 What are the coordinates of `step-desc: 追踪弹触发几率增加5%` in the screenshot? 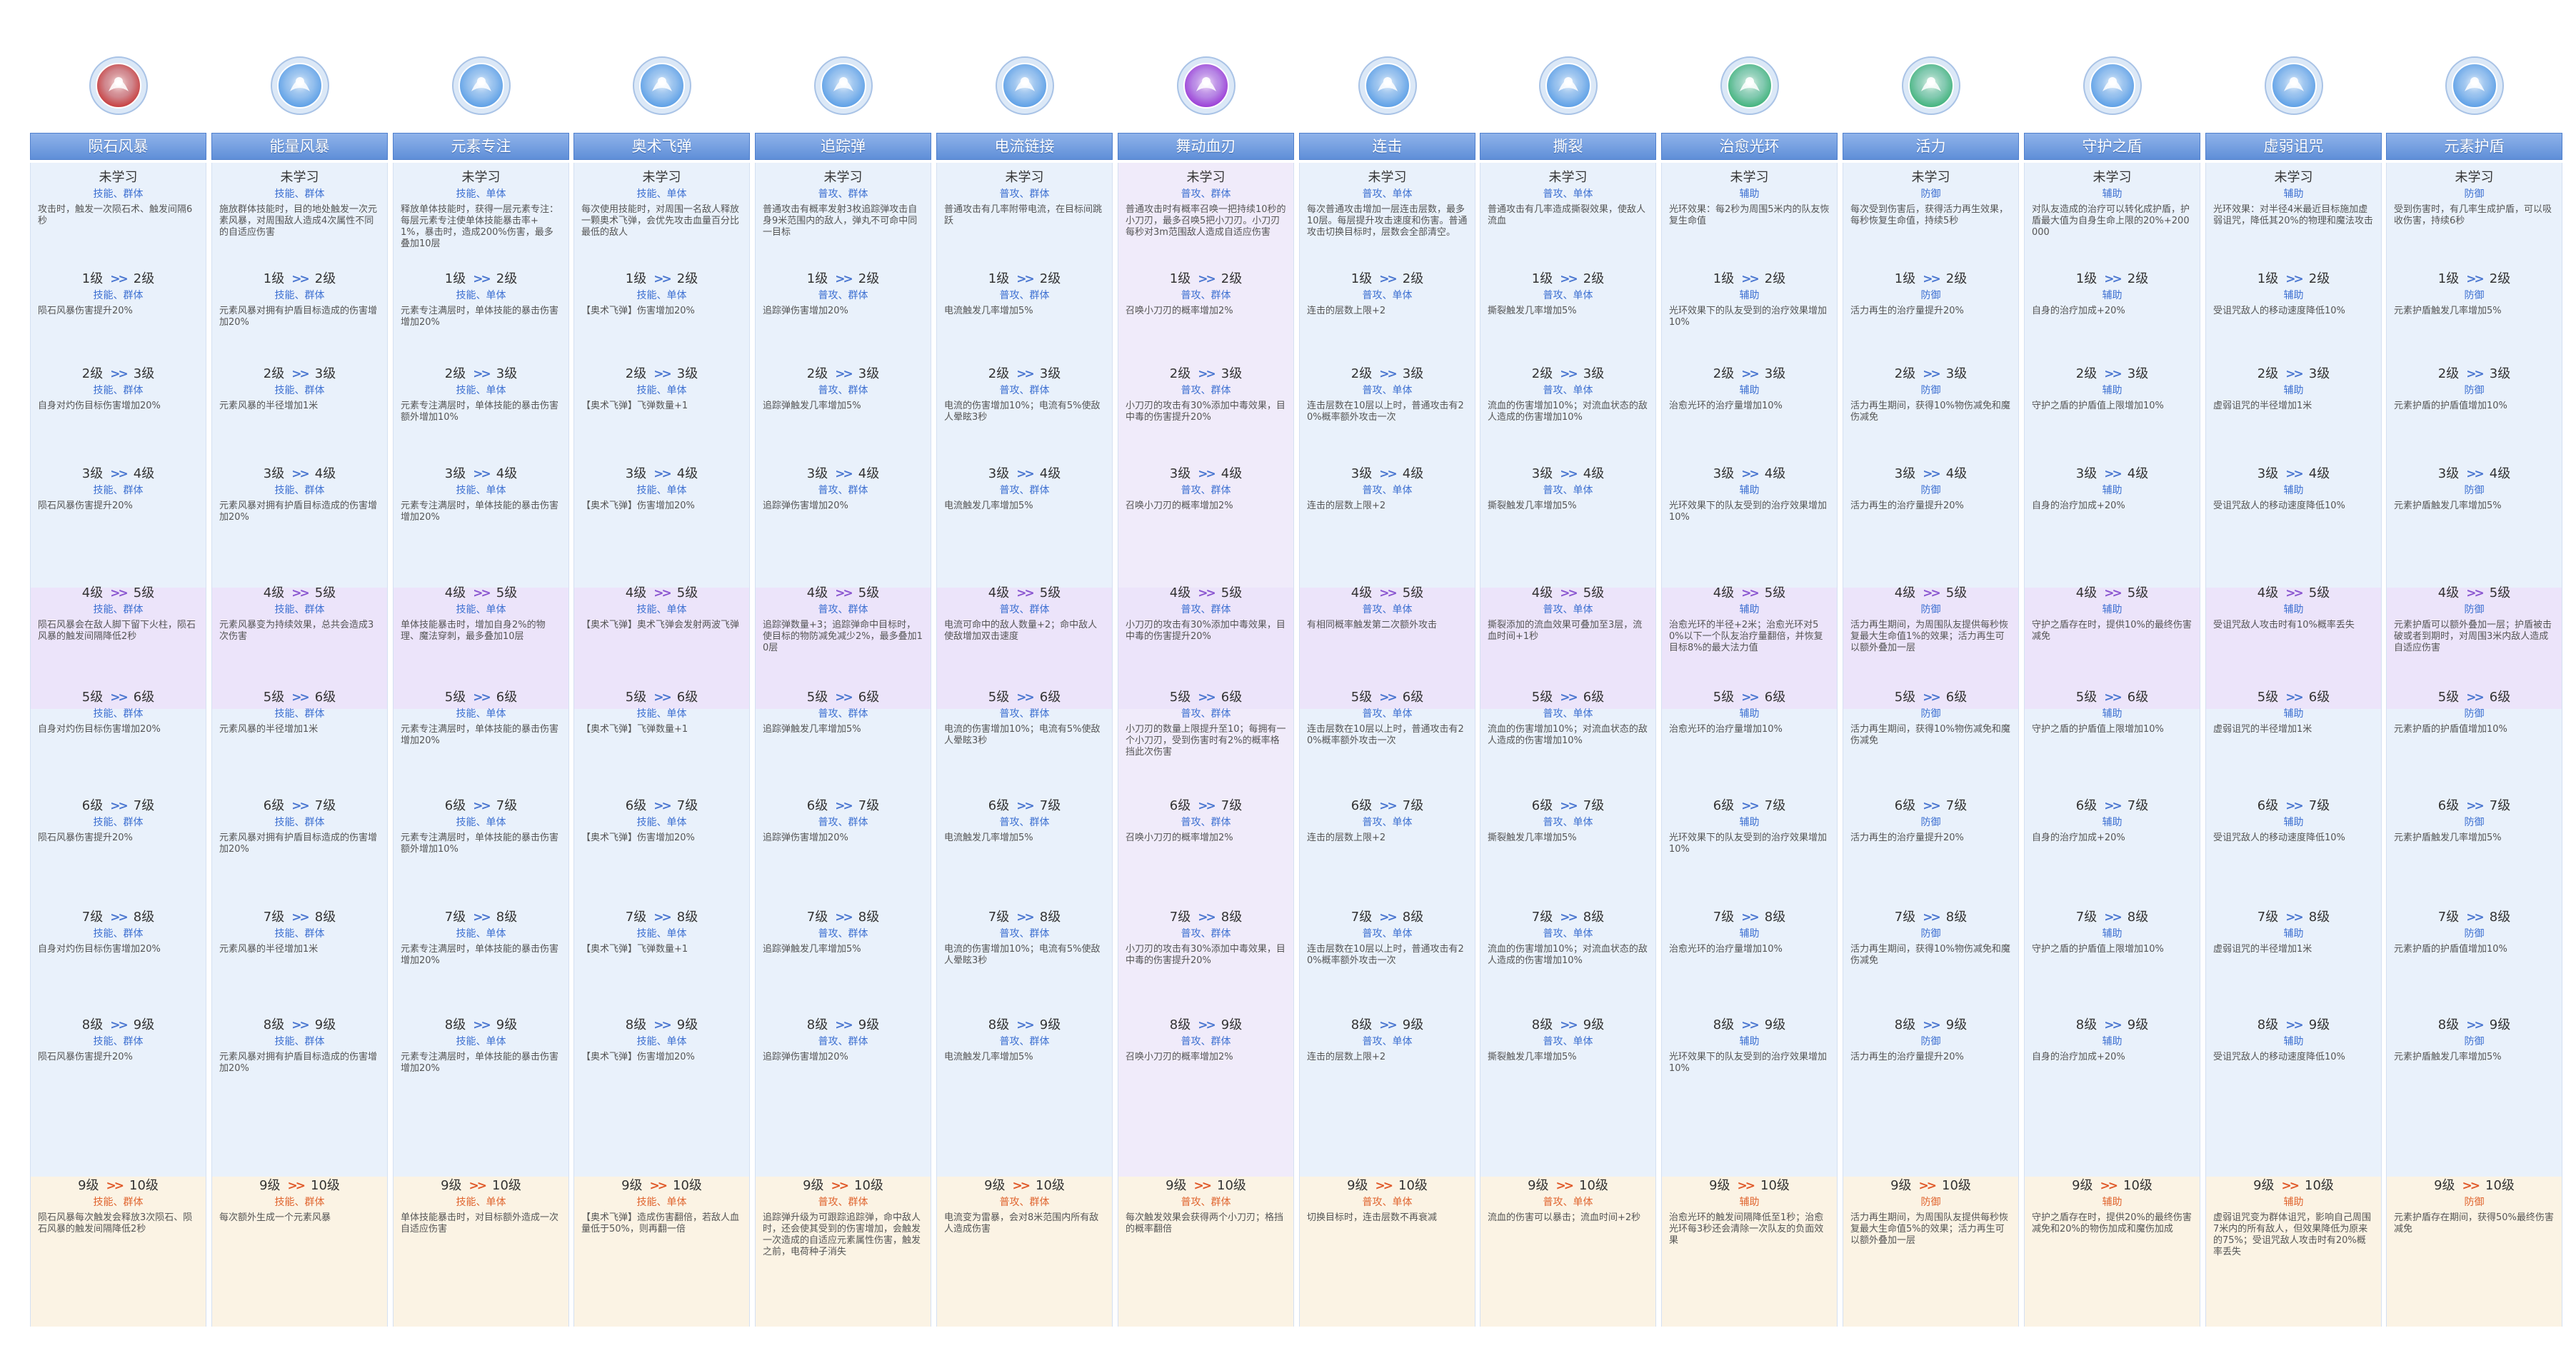 It's located at (812, 949).